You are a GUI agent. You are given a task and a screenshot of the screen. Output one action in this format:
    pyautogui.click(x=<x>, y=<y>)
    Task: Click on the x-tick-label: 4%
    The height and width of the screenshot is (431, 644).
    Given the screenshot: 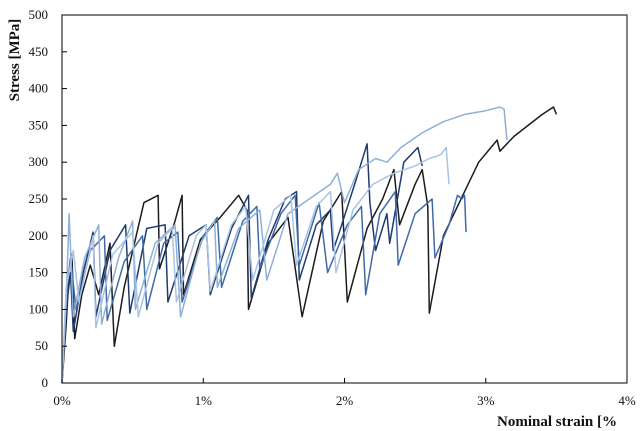 What is the action you would take?
    pyautogui.click(x=627, y=400)
    